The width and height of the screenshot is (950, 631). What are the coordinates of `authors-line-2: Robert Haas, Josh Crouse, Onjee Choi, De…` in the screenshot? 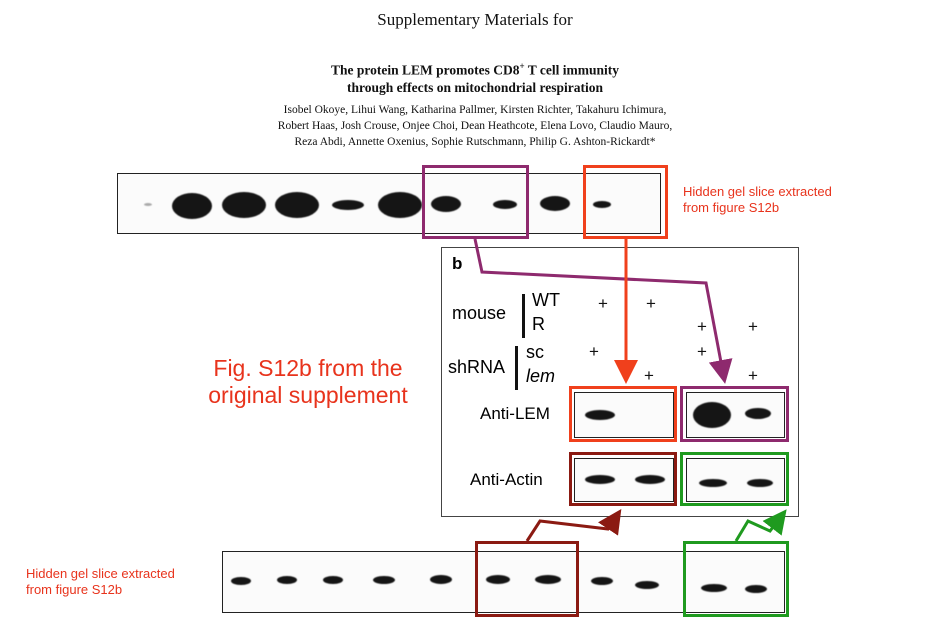 It's located at (475, 126).